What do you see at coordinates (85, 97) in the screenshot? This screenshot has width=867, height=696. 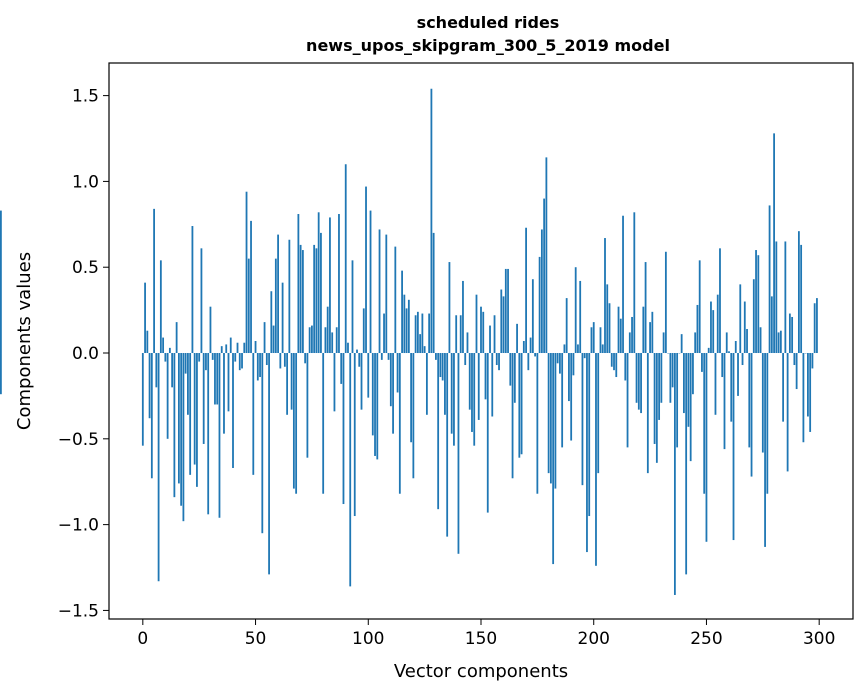 I see `y-tick-label: 1.5` at bounding box center [85, 97].